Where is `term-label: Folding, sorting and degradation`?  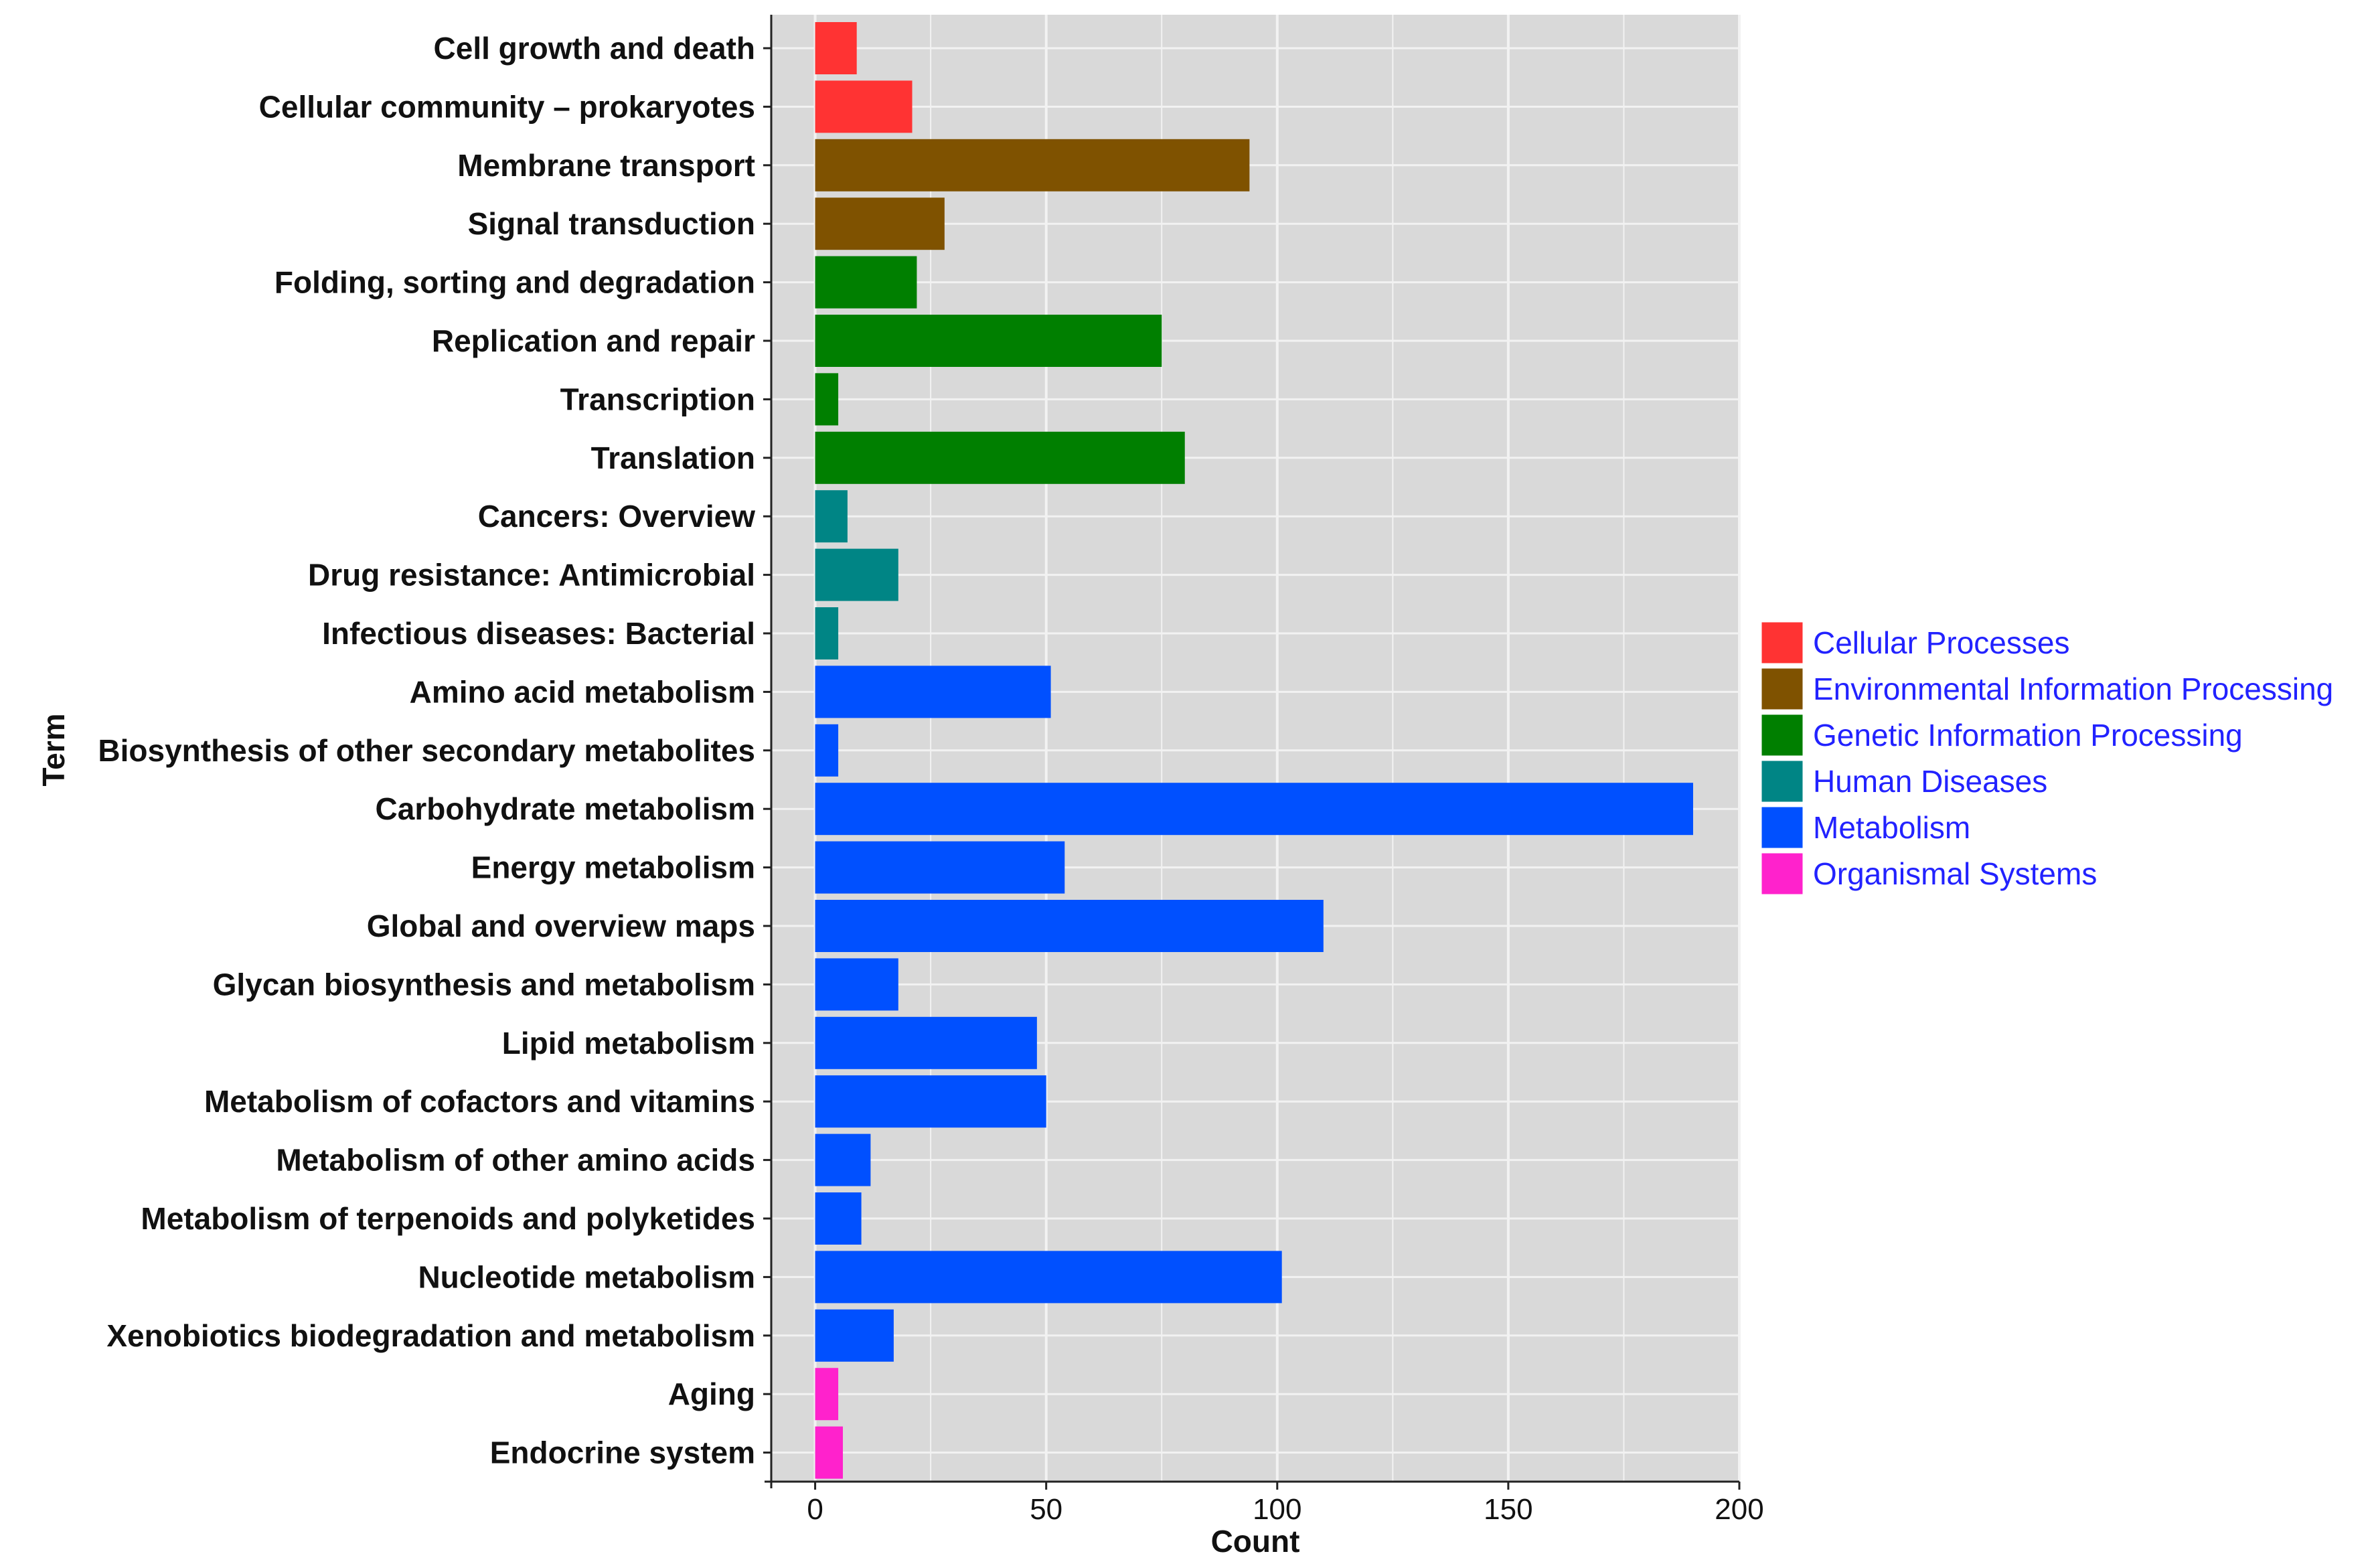
term-label: Folding, sorting and degradation is located at coordinates (514, 282).